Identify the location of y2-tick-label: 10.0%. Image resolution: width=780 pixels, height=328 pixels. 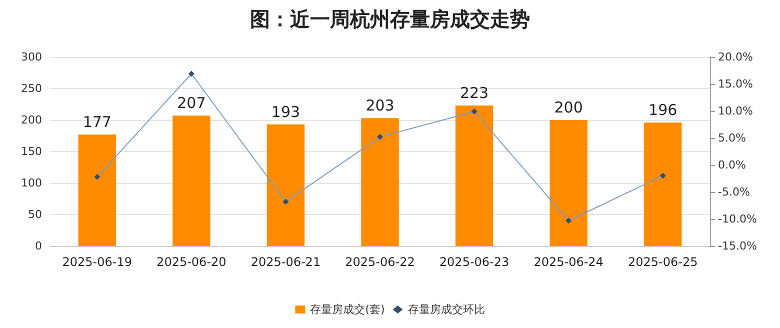
(735, 111).